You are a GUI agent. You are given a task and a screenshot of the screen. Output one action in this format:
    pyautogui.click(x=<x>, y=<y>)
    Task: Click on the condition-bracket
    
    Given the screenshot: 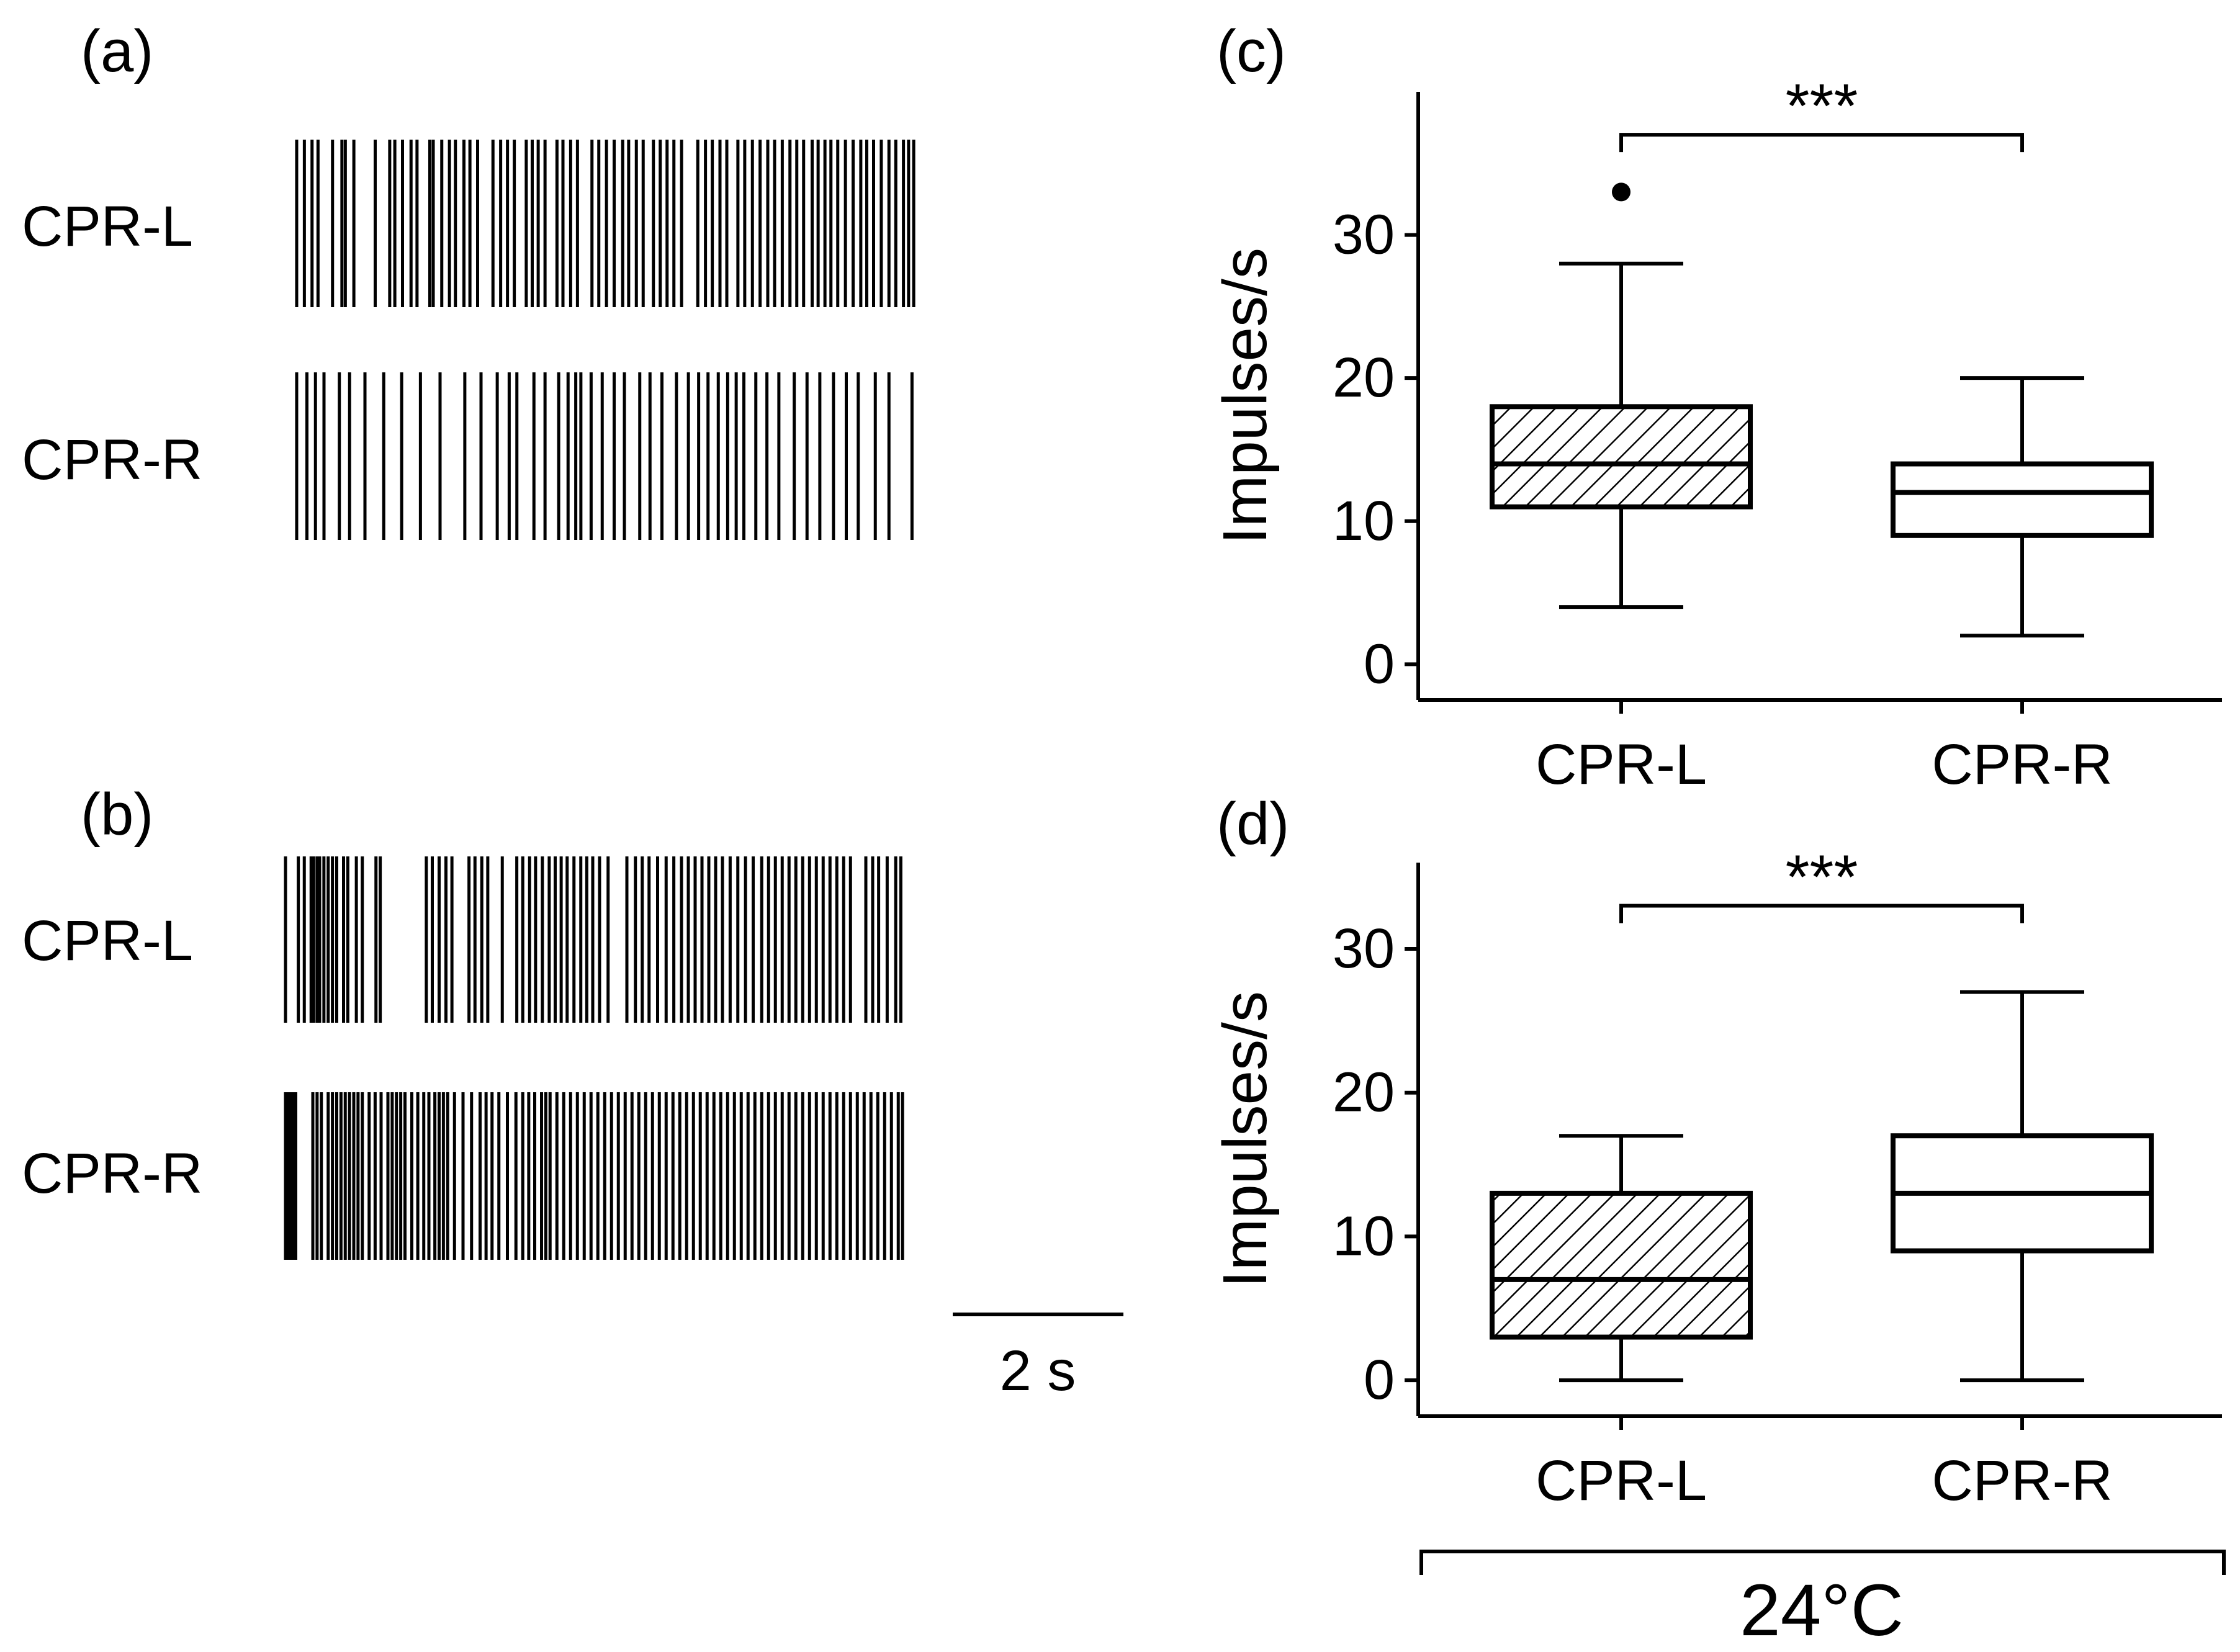 What is the action you would take?
    pyautogui.click(x=1822, y=1562)
    